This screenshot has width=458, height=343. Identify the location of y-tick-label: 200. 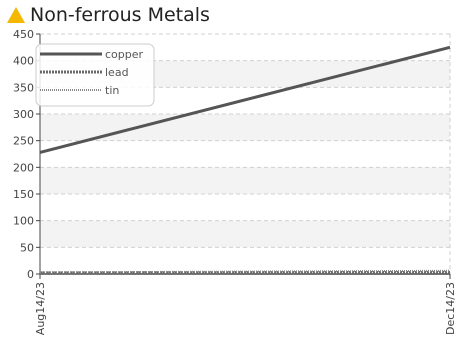
(23, 167).